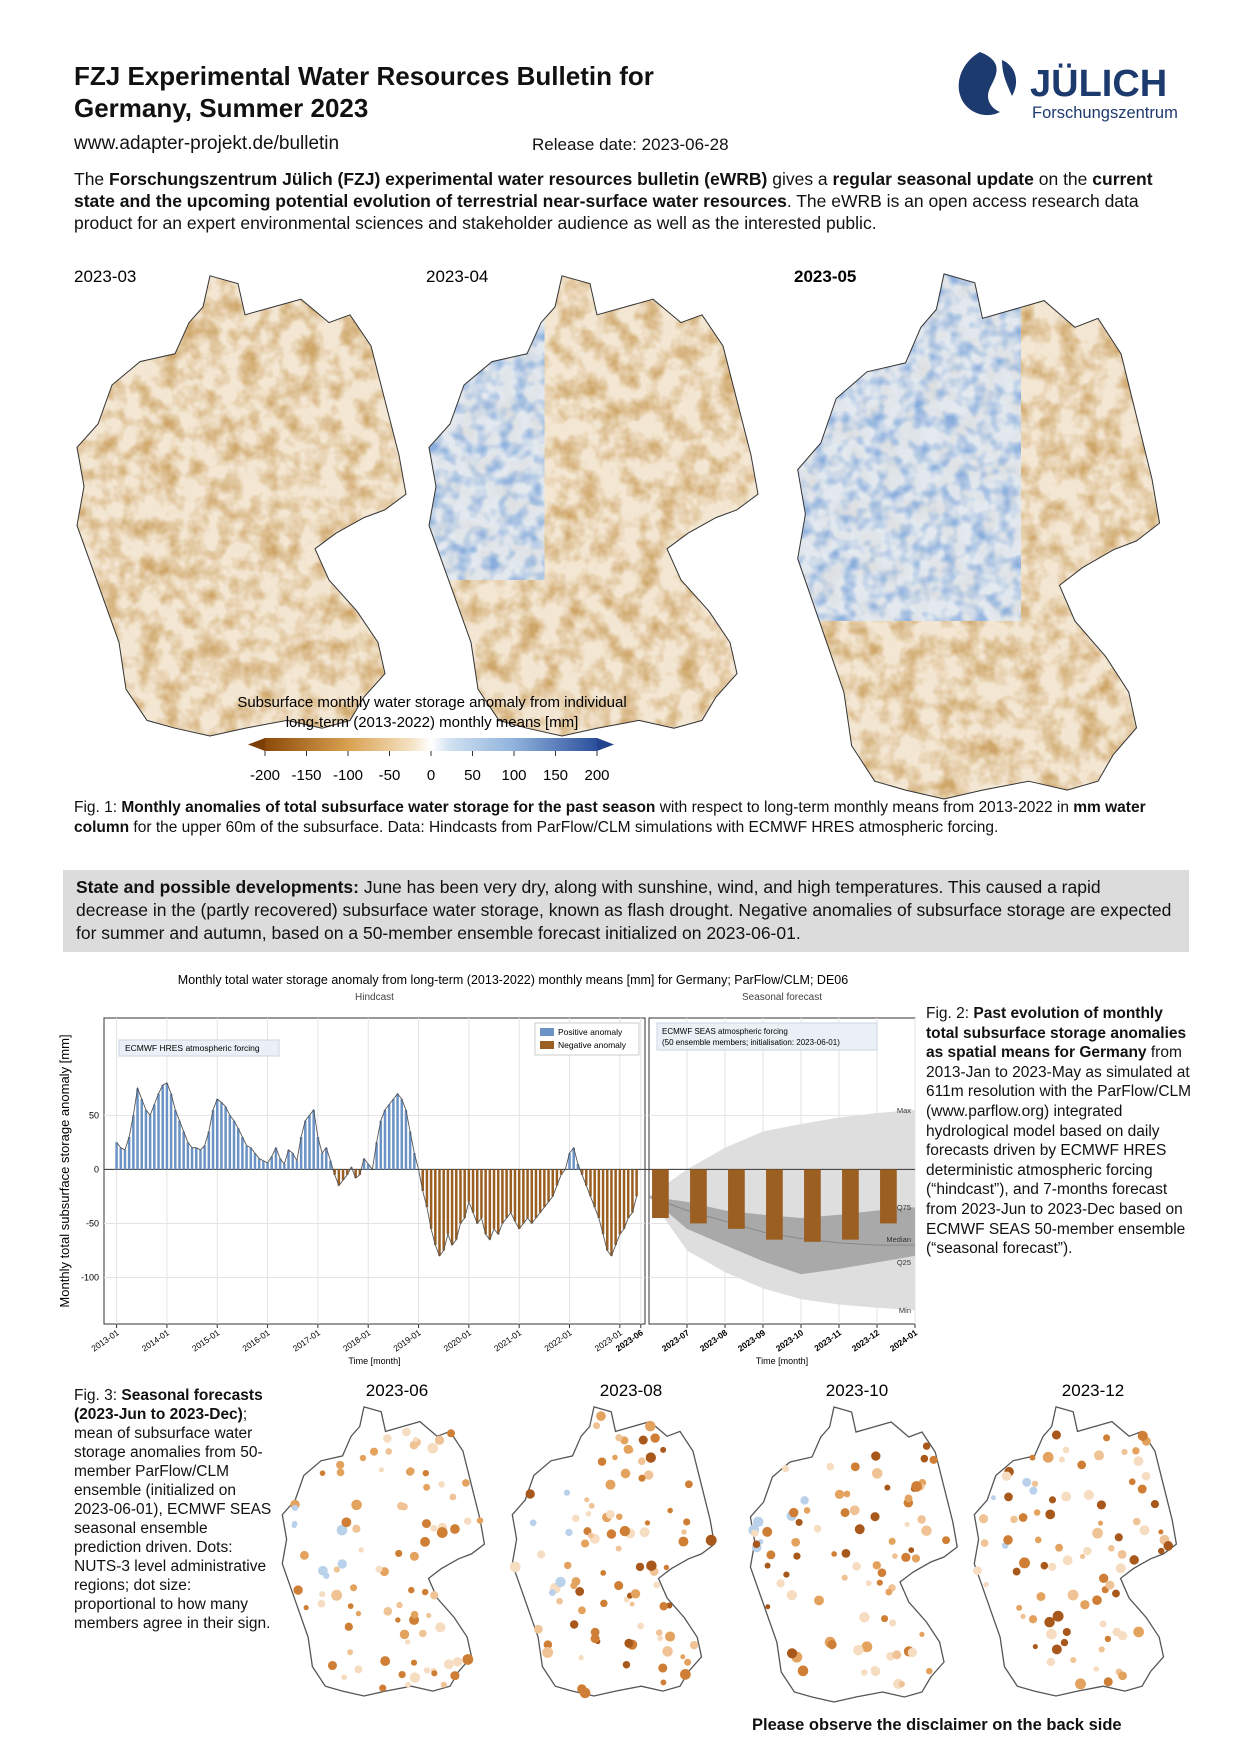 The image size is (1239, 1754). What do you see at coordinates (555, 775) in the screenshot?
I see `colorbar-tick-label: 150` at bounding box center [555, 775].